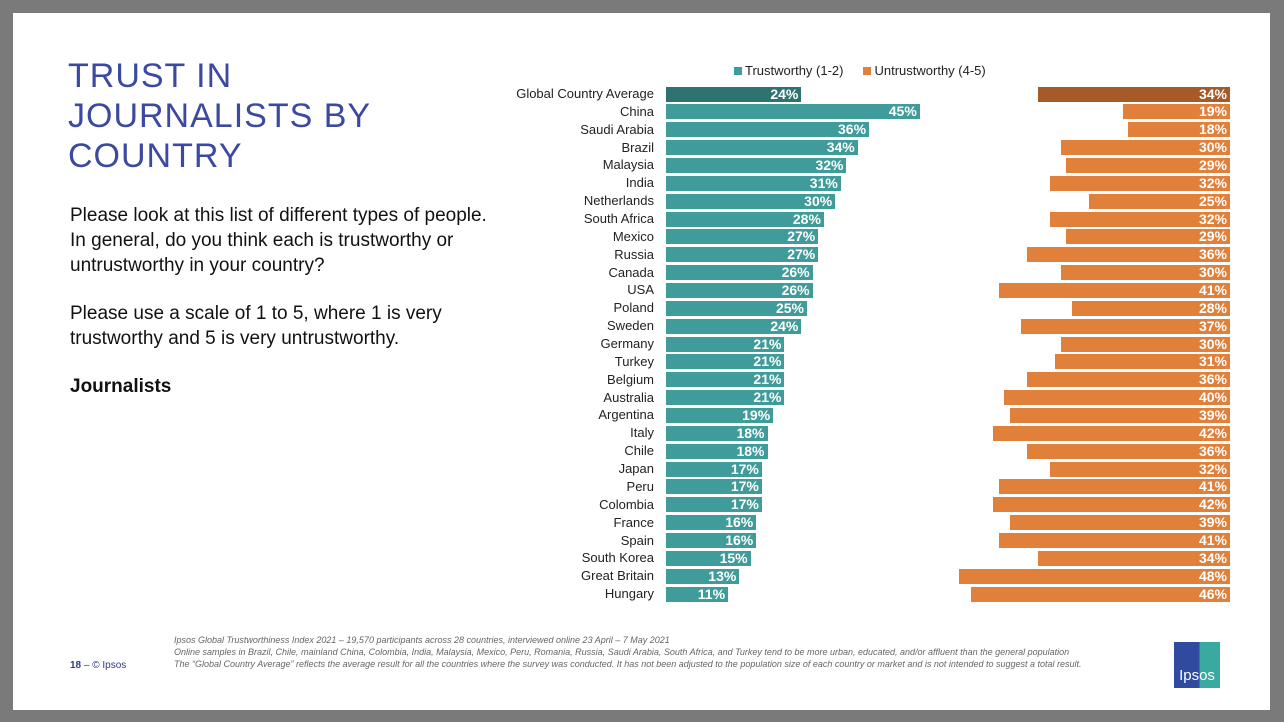  Describe the element at coordinates (1142, 362) in the screenshot. I see `bar-untrustworthy: 31%` at that location.